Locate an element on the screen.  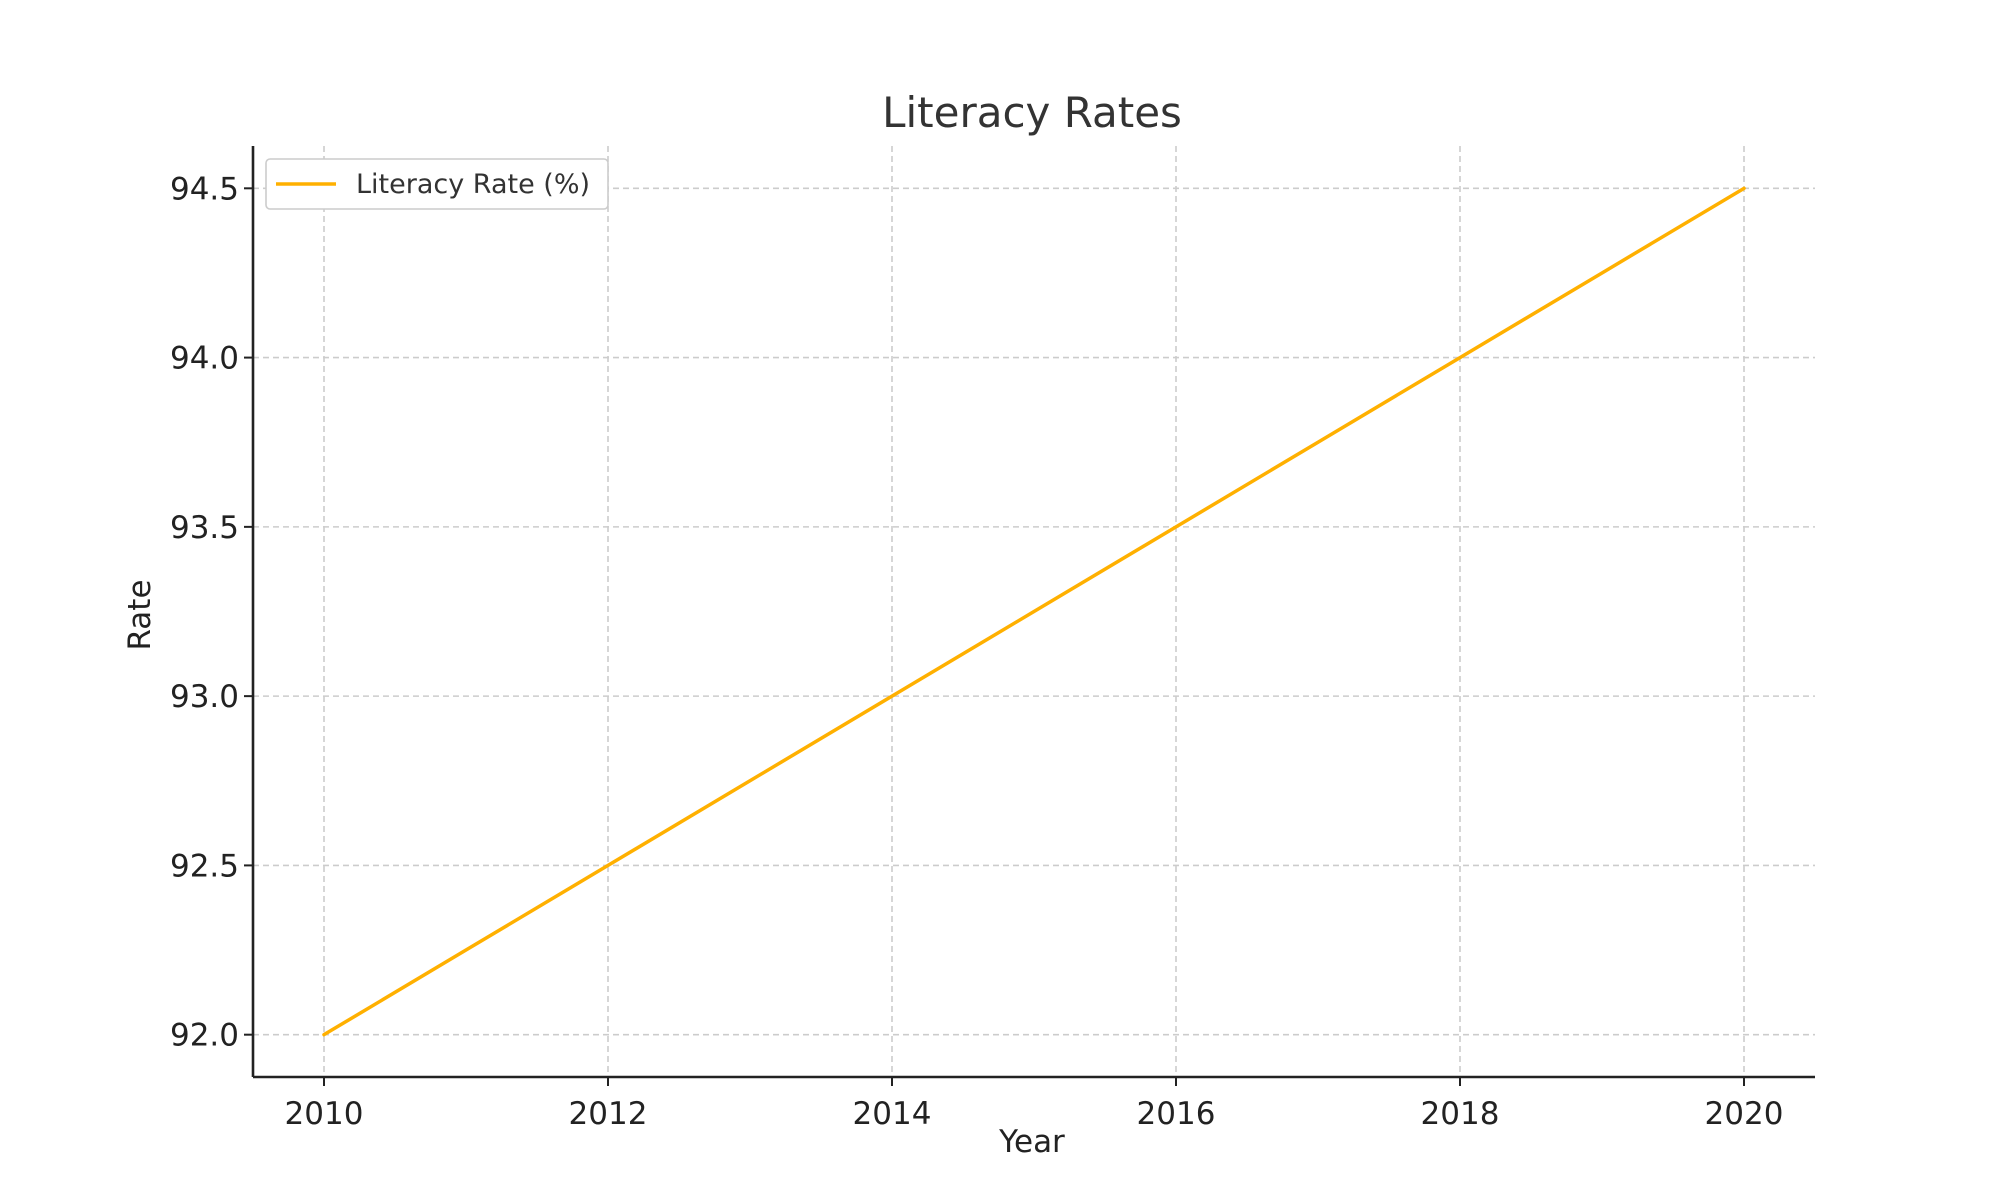
legend-box is located at coordinates (437, 184).